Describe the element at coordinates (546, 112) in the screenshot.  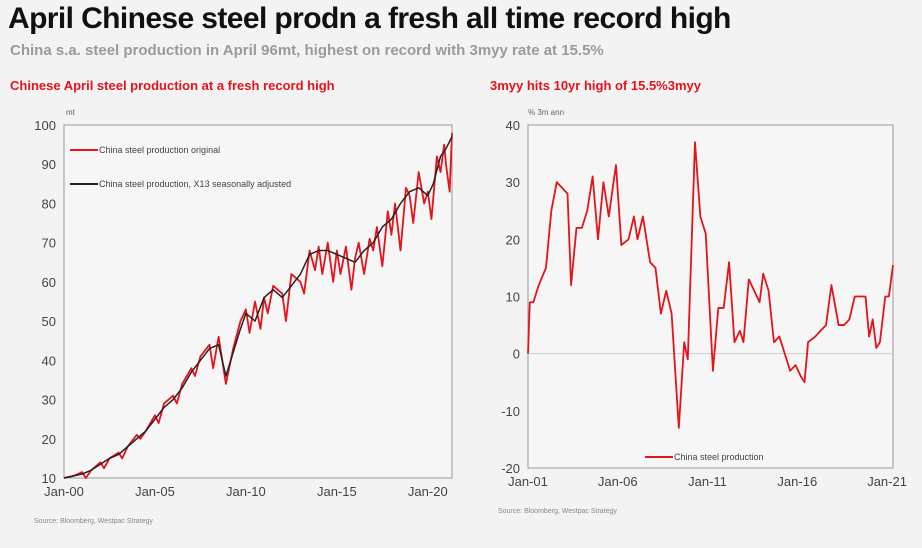
I see `right-y-axis-unit: % 3m ann` at that location.